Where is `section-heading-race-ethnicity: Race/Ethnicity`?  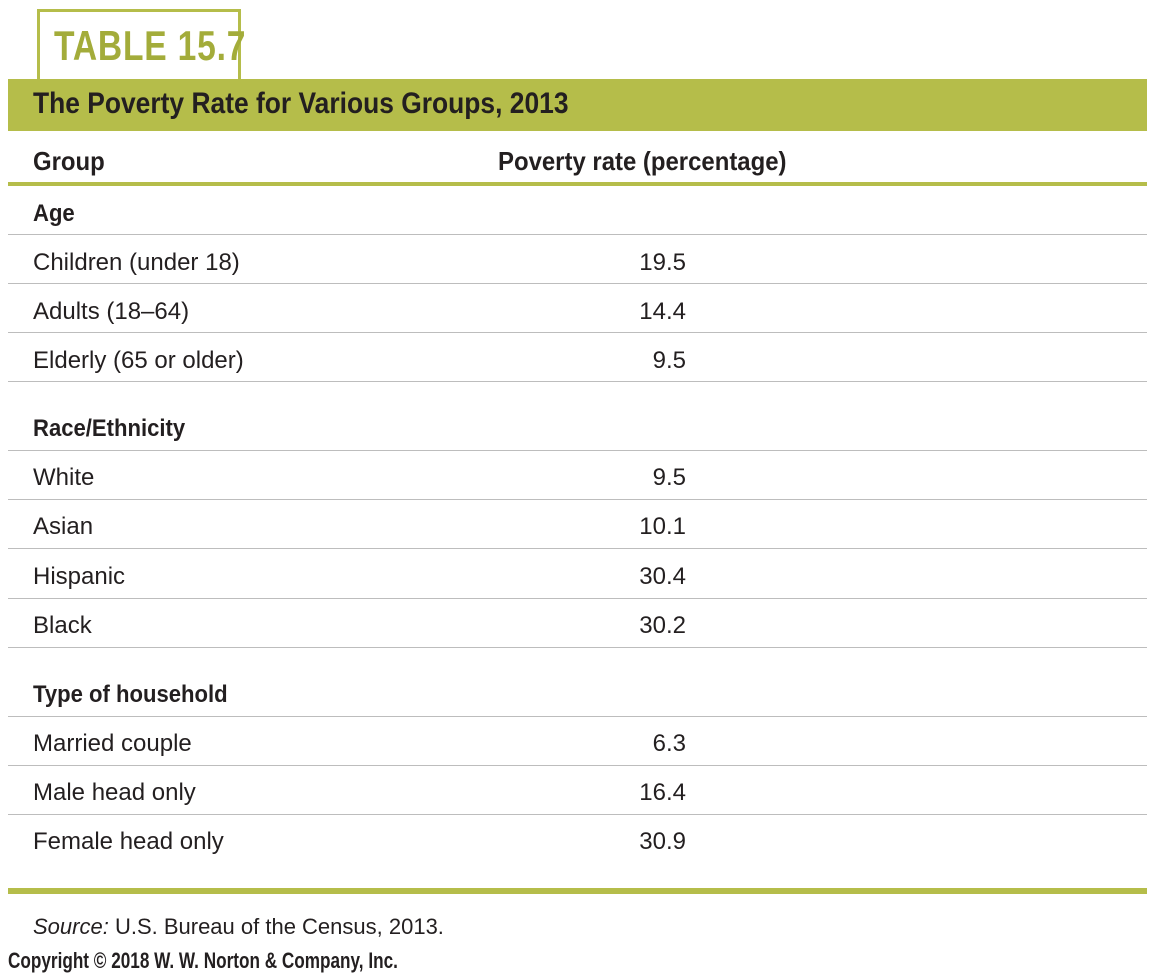
section-heading-race-ethnicity: Race/Ethnicity is located at coordinates (109, 428).